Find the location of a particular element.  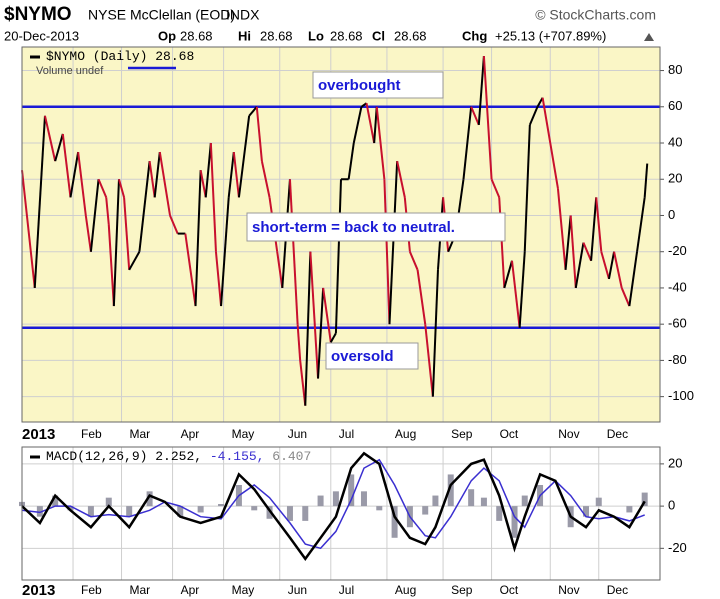

x-tick-label: Jun is located at coordinates (297, 590).